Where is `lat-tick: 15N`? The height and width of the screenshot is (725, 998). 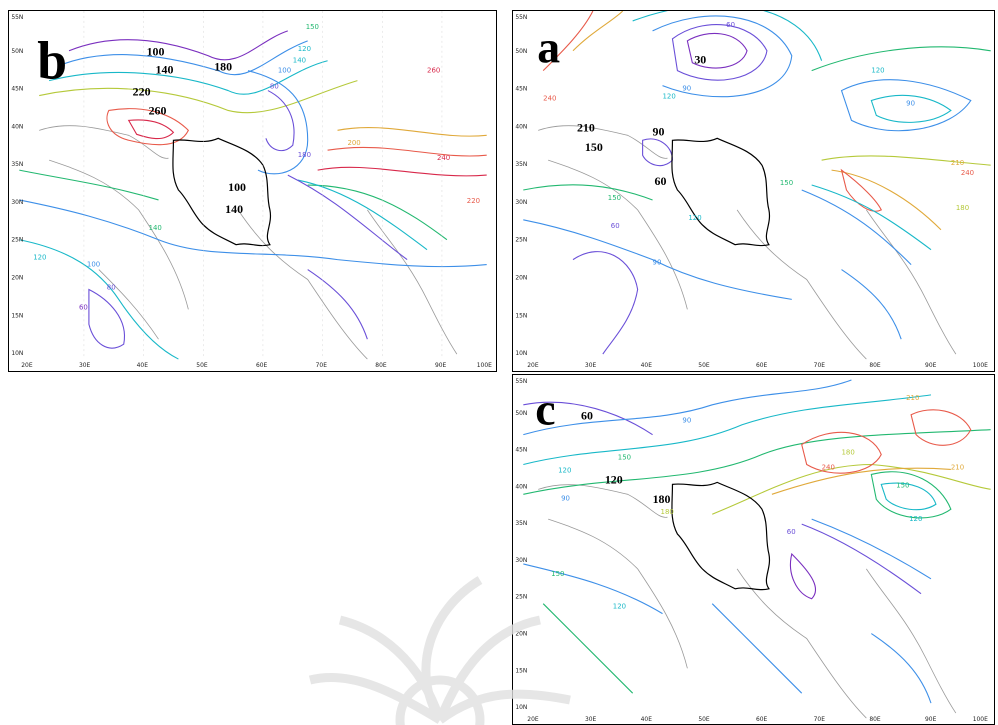 lat-tick: 15N is located at coordinates (521, 315).